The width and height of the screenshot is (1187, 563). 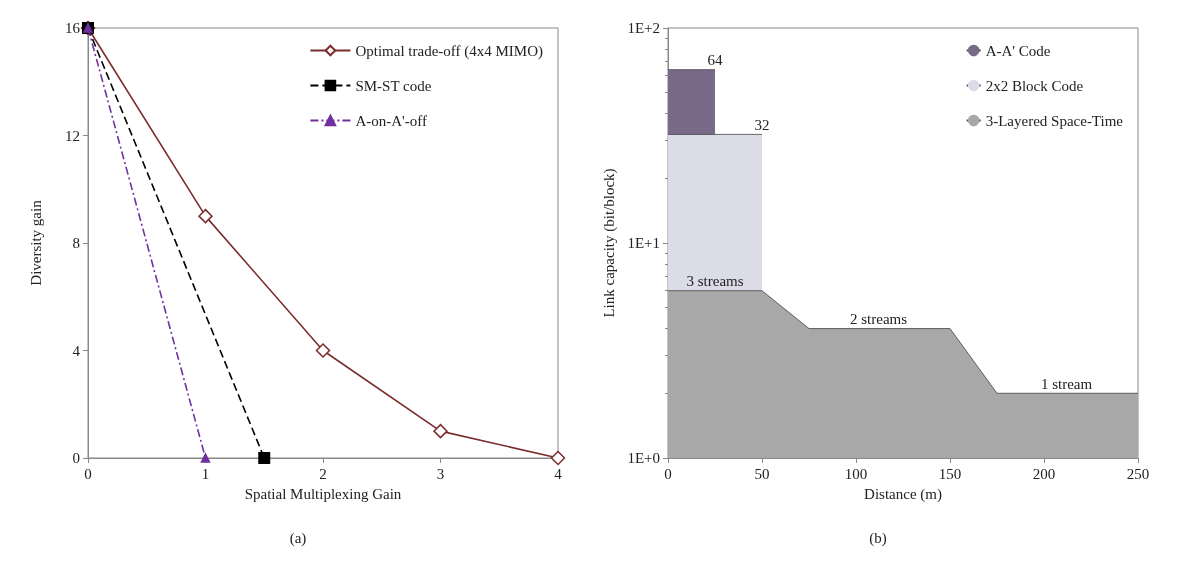 What do you see at coordinates (878, 538) in the screenshot?
I see `text: (b)` at bounding box center [878, 538].